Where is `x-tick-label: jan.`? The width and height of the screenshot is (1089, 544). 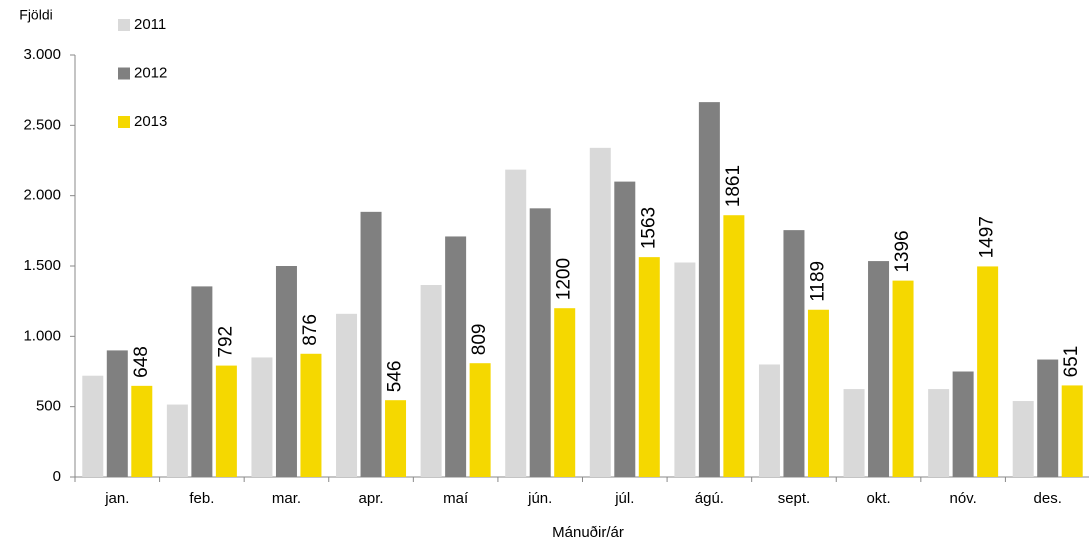
x-tick-label: jan. is located at coordinates (116, 498).